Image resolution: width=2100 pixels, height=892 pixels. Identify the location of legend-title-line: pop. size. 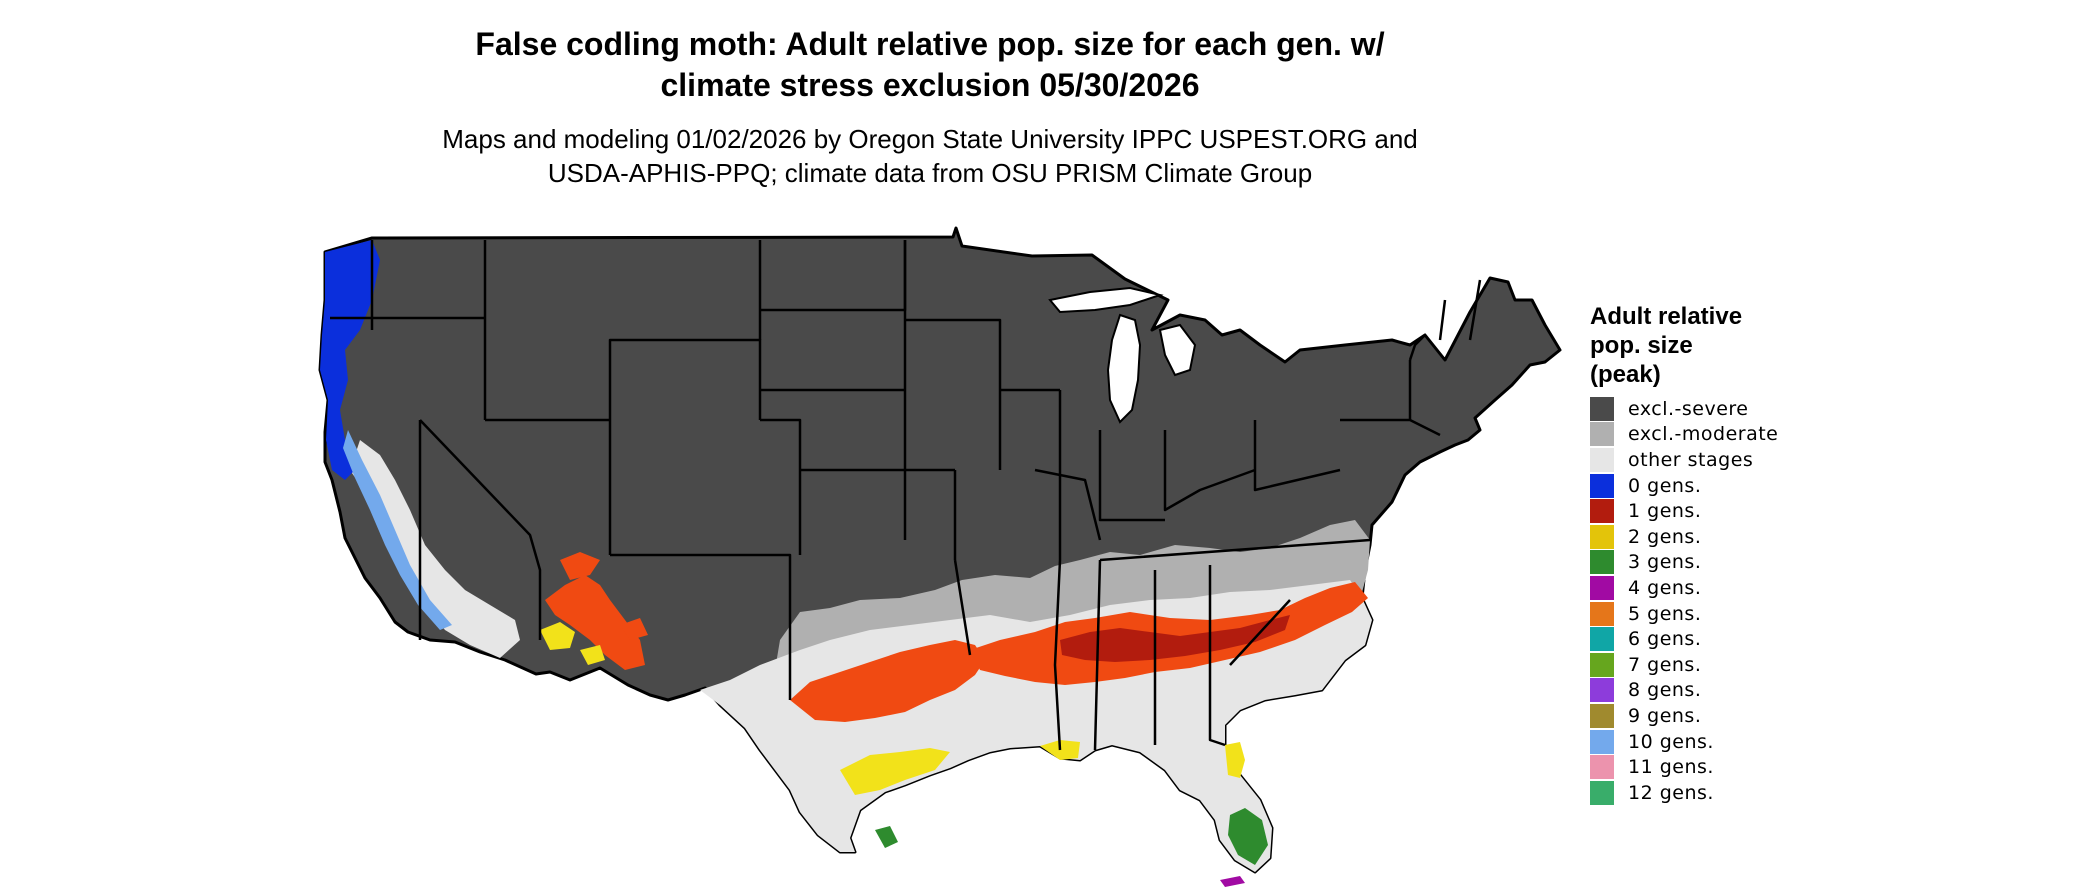
(1641, 345).